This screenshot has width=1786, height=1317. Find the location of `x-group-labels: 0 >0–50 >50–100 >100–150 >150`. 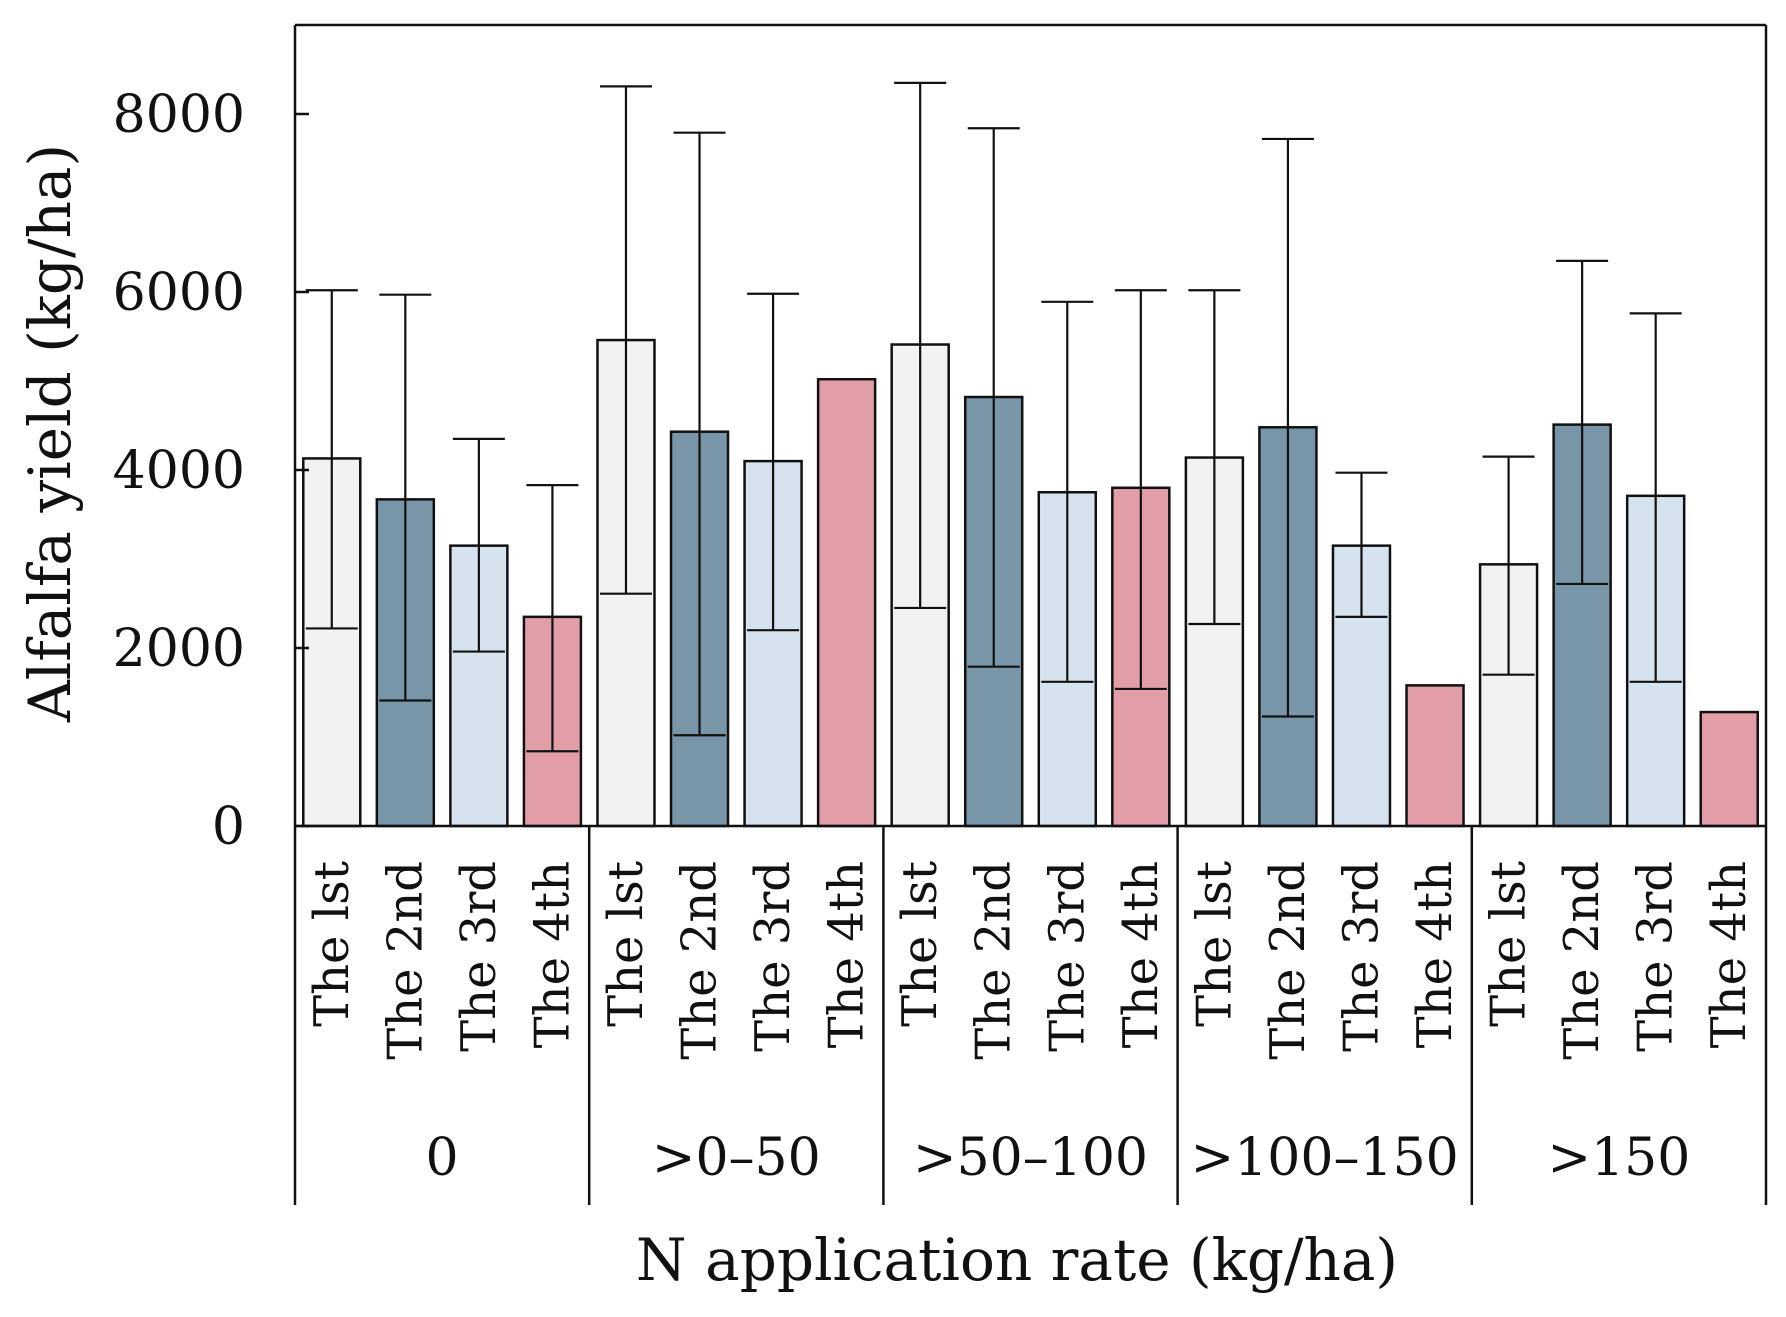

x-group-labels: 0 >0–50 >50–100 >100–150 >150 is located at coordinates (1058, 1158).